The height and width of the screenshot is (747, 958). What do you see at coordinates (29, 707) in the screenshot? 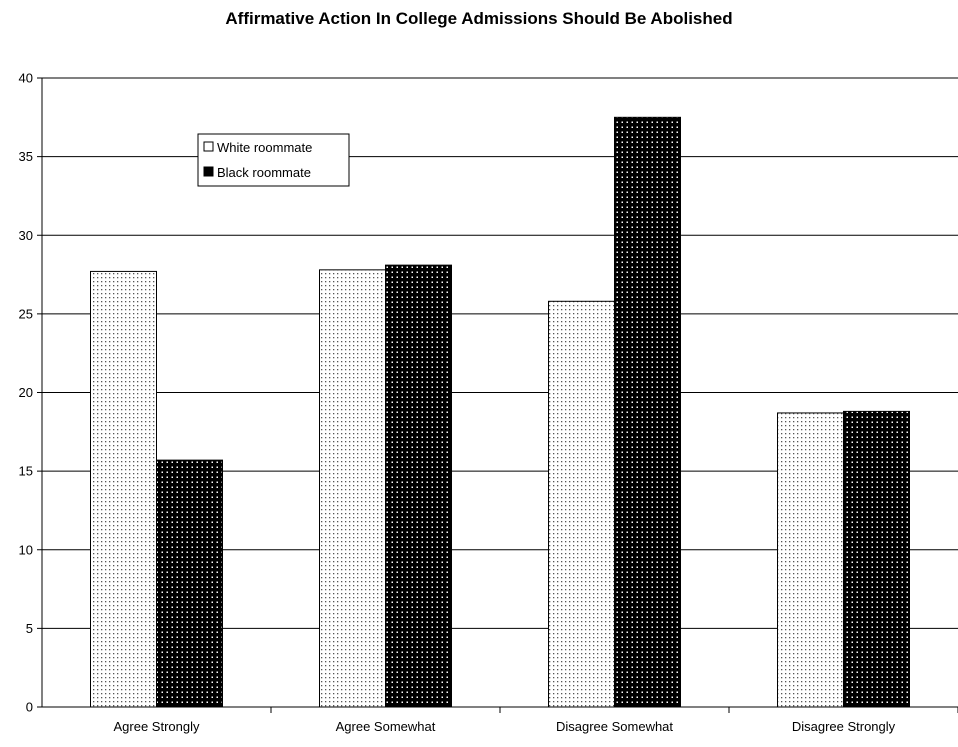
I see `y-tick-label: 0` at bounding box center [29, 707].